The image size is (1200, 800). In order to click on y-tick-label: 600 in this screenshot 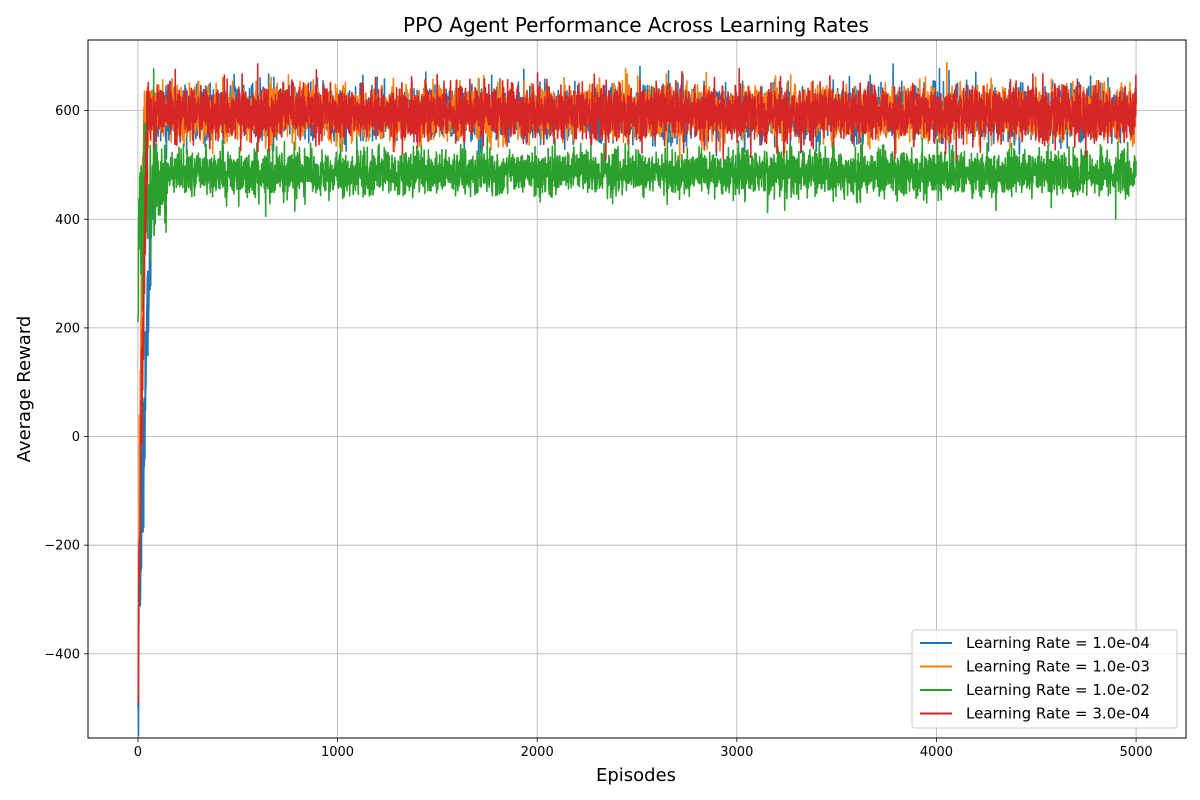, I will do `click(67, 111)`.